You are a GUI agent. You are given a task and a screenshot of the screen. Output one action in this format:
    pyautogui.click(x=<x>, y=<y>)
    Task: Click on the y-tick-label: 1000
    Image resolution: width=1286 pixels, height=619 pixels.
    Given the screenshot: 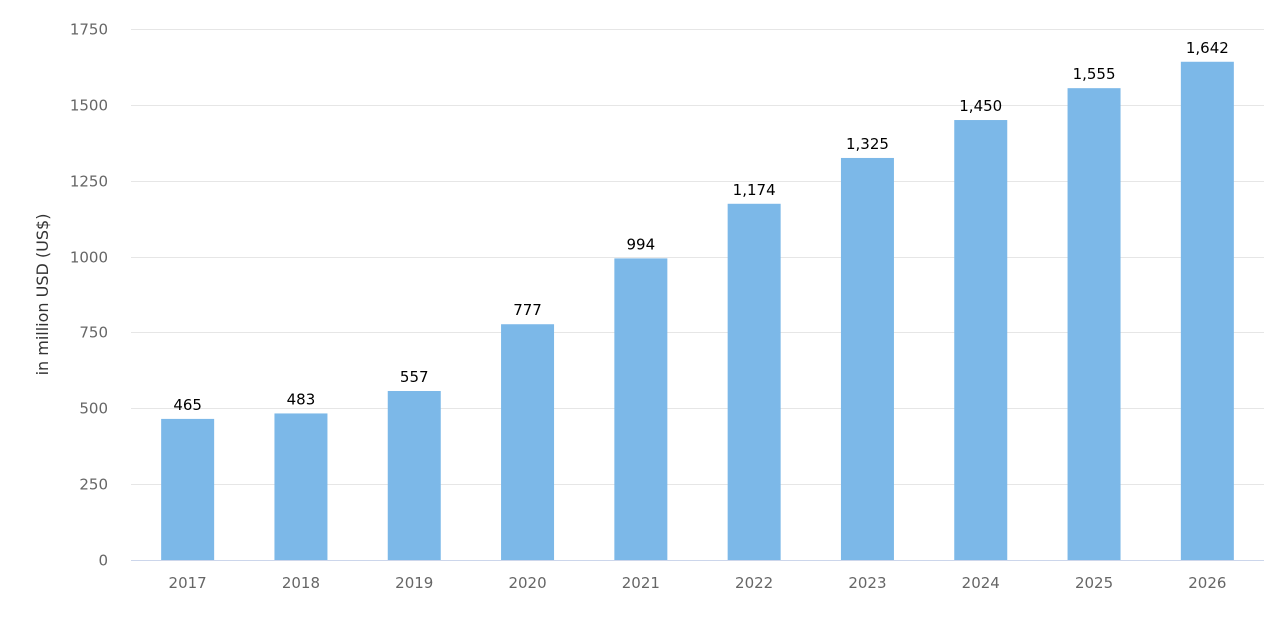 What is the action you would take?
    pyautogui.click(x=89, y=258)
    